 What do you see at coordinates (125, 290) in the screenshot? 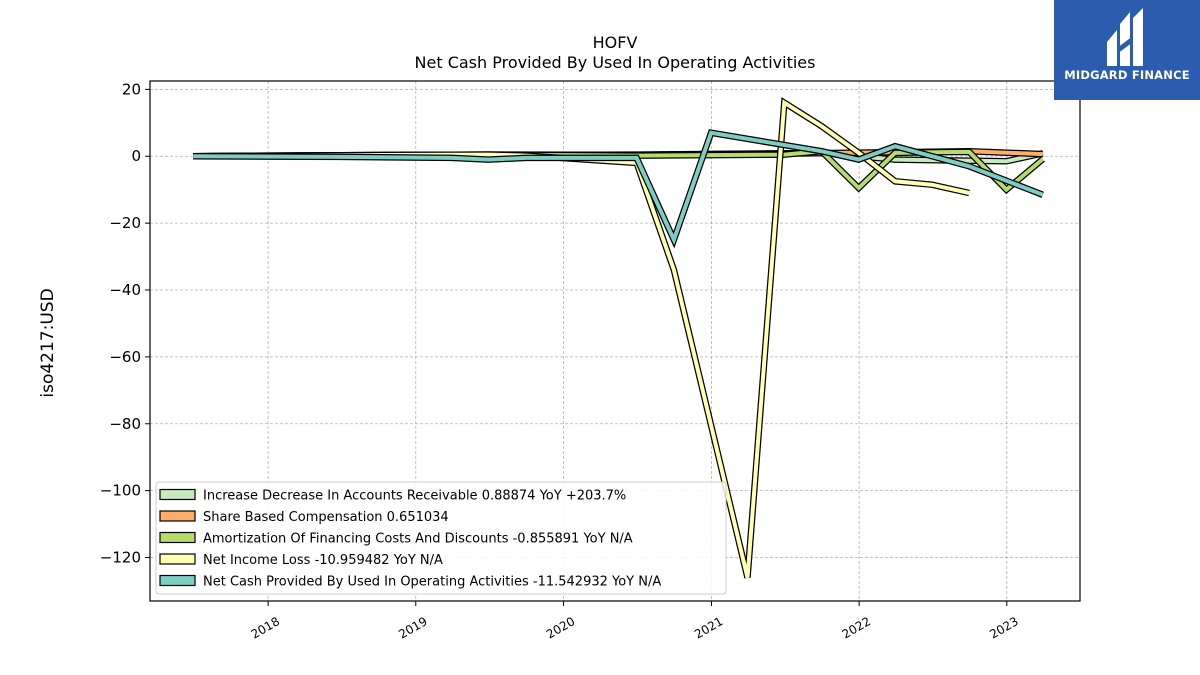
I see `y-tick-label: −40` at bounding box center [125, 290].